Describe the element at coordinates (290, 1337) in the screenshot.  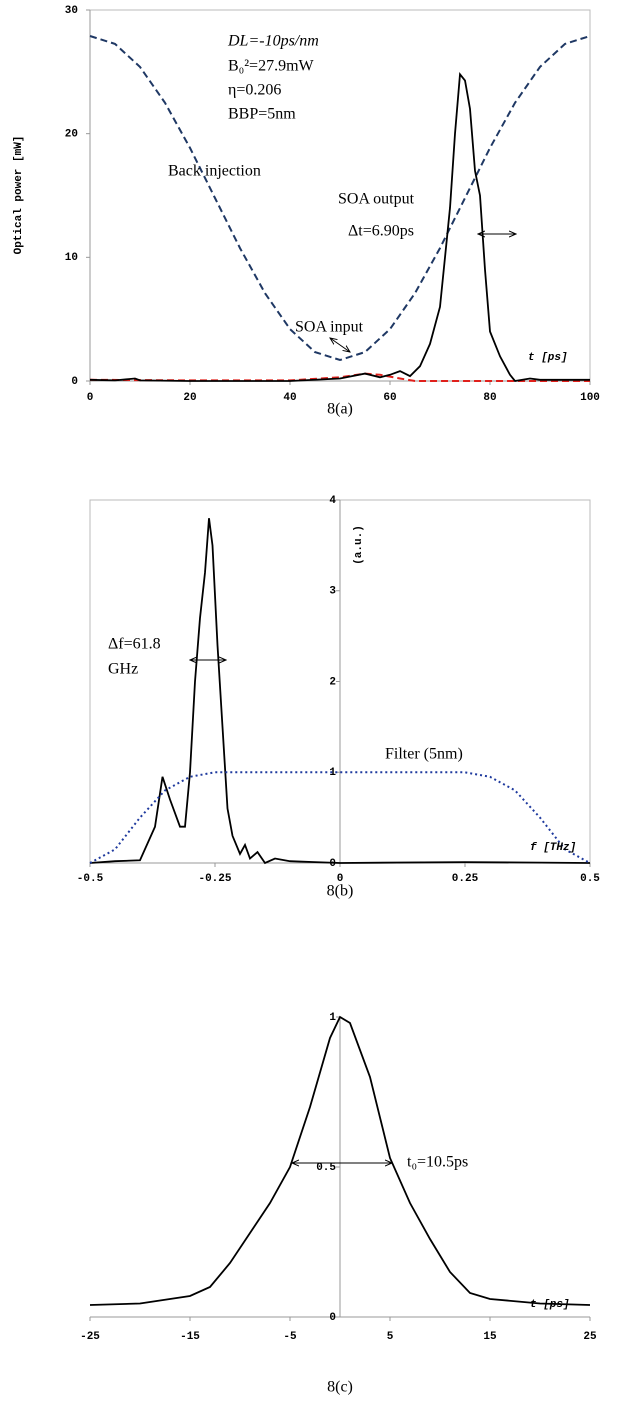
I see `x-tick-label: -5` at that location.